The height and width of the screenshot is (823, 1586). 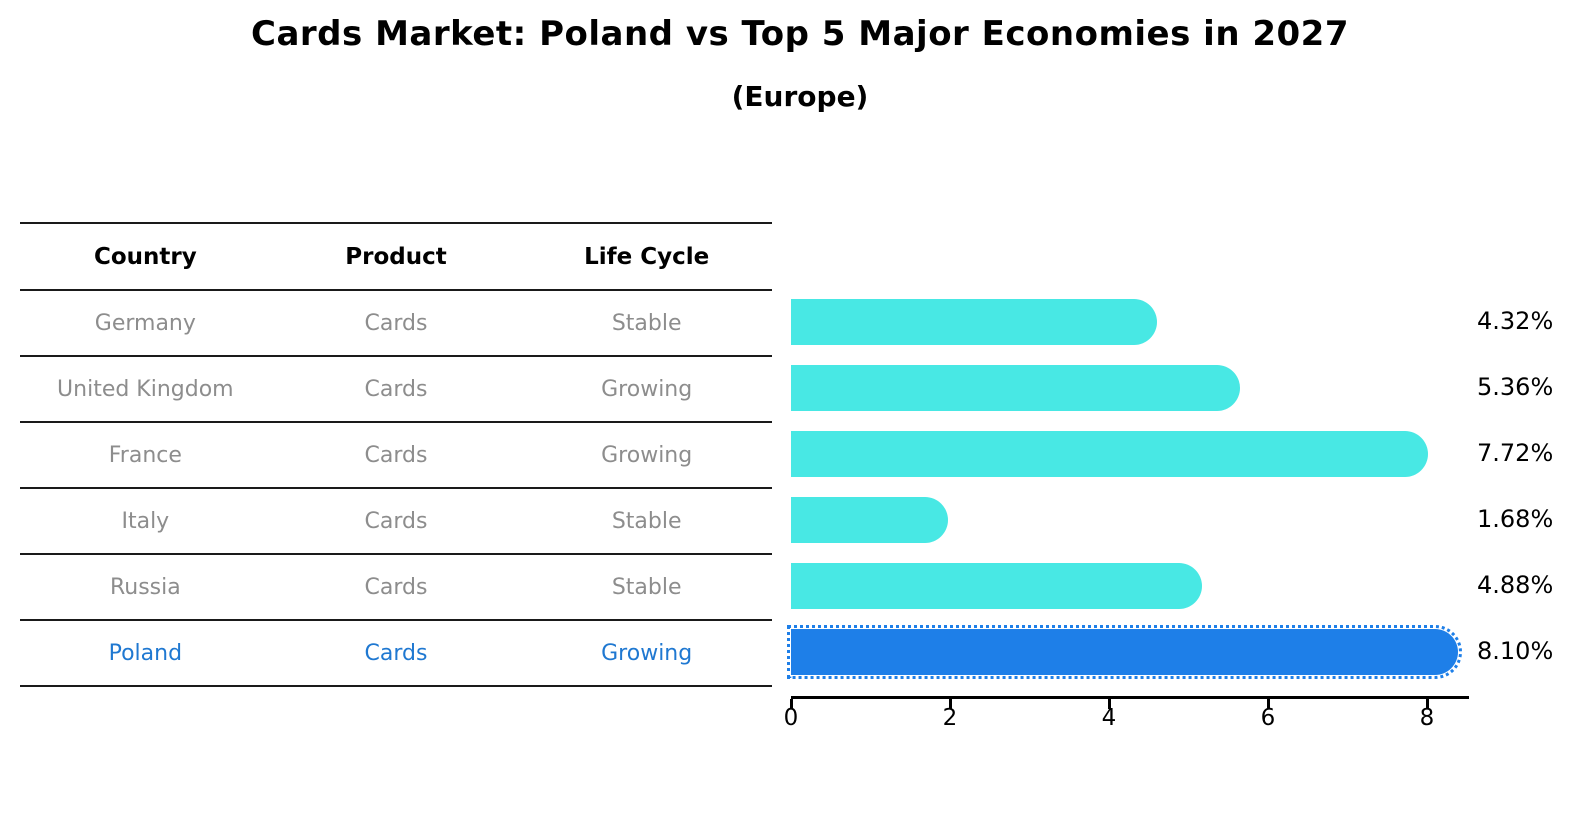 I want to click on cell-country: France, so click(x=145, y=455).